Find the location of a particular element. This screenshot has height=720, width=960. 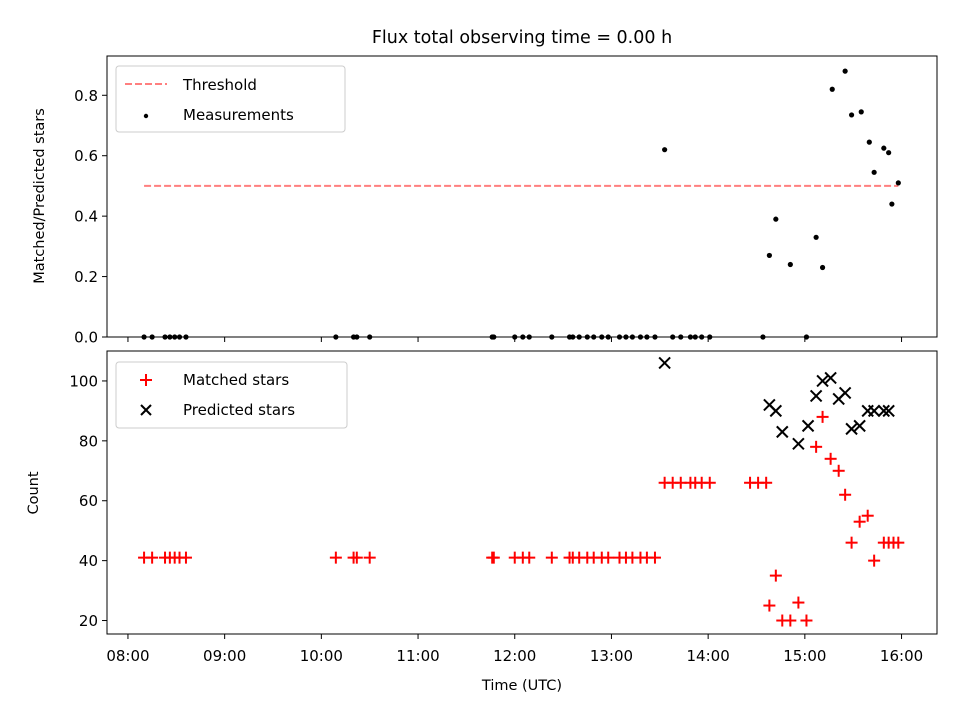

x-tick-label: 09:00 is located at coordinates (224, 656).